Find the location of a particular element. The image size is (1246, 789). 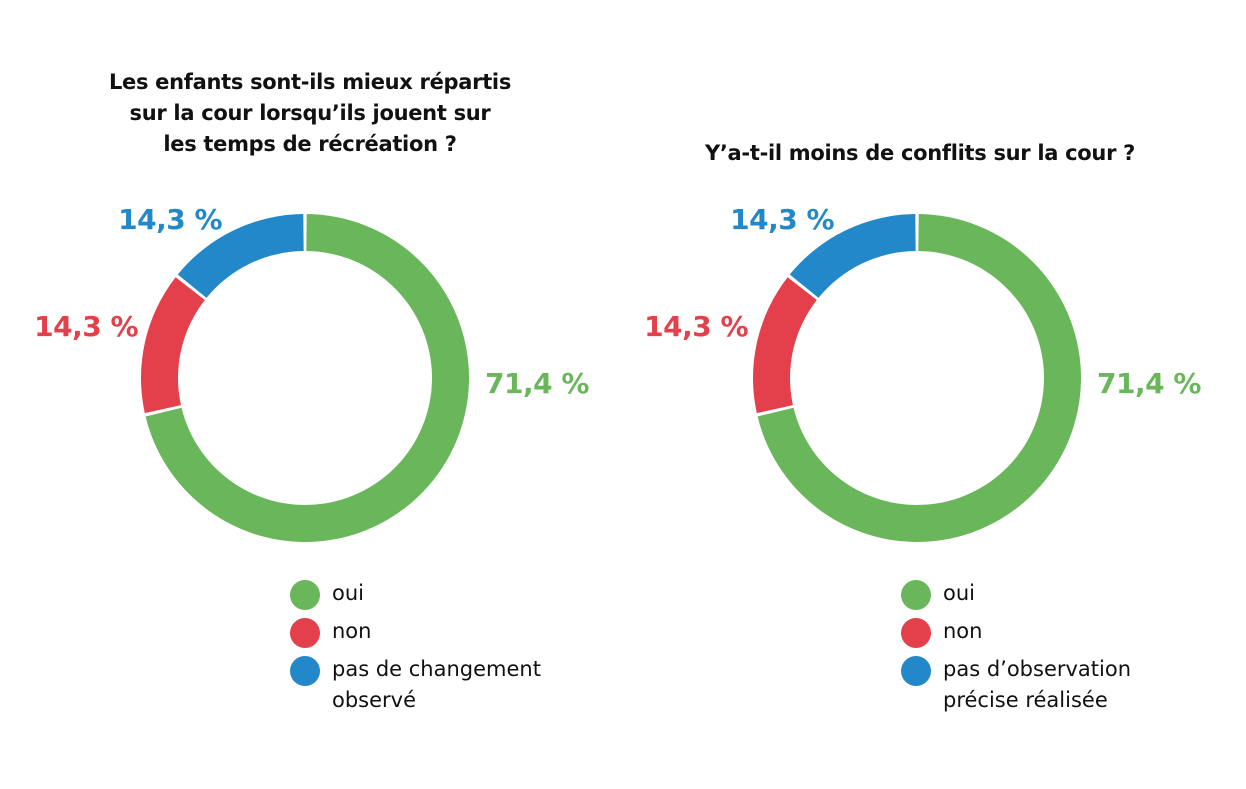

donut-slice-pas-d-observation is located at coordinates (852, 256).